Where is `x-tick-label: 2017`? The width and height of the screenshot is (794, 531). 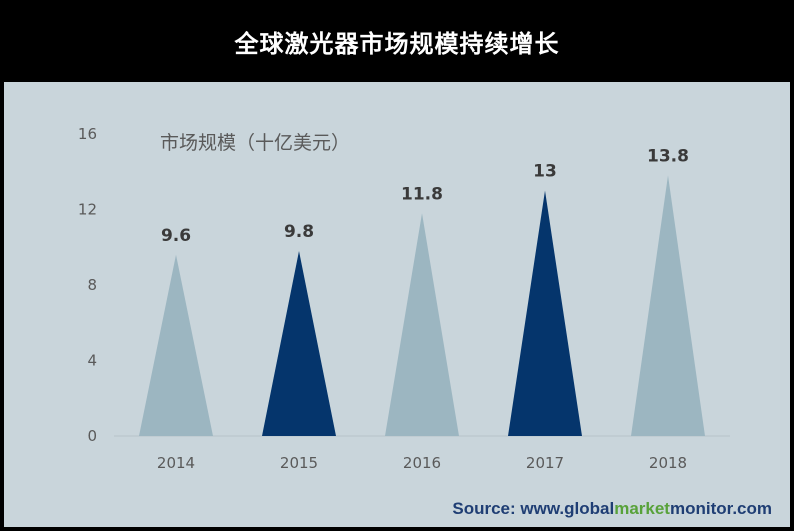
x-tick-label: 2017 is located at coordinates (545, 463).